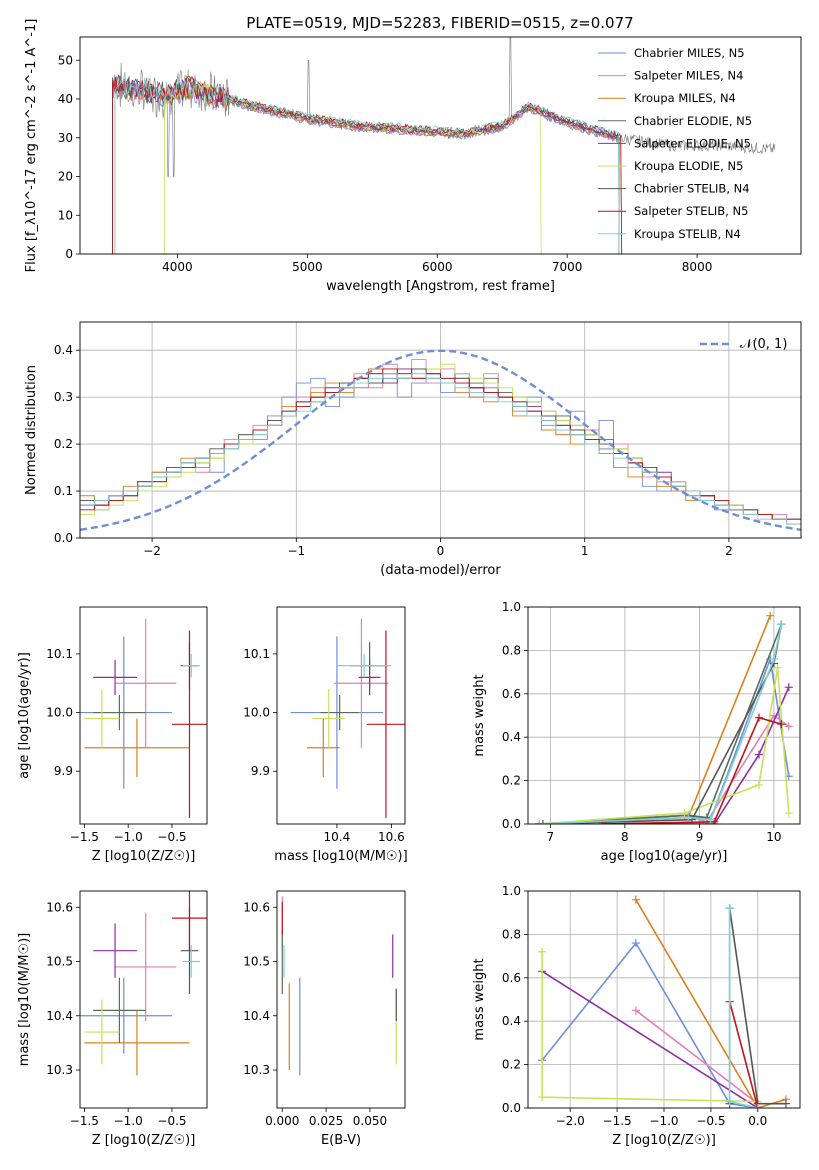 This screenshot has height=1170, width=819. Describe the element at coordinates (63, 491) in the screenshot. I see `y-tick-label: 0.1` at that location.